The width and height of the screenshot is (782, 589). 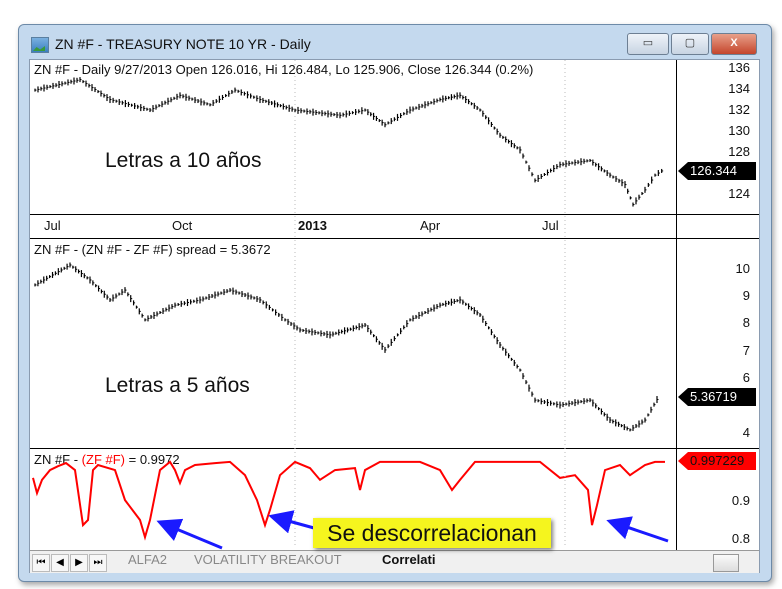 I want to click on annotation-10y: Letras a 10 años, so click(x=183, y=160).